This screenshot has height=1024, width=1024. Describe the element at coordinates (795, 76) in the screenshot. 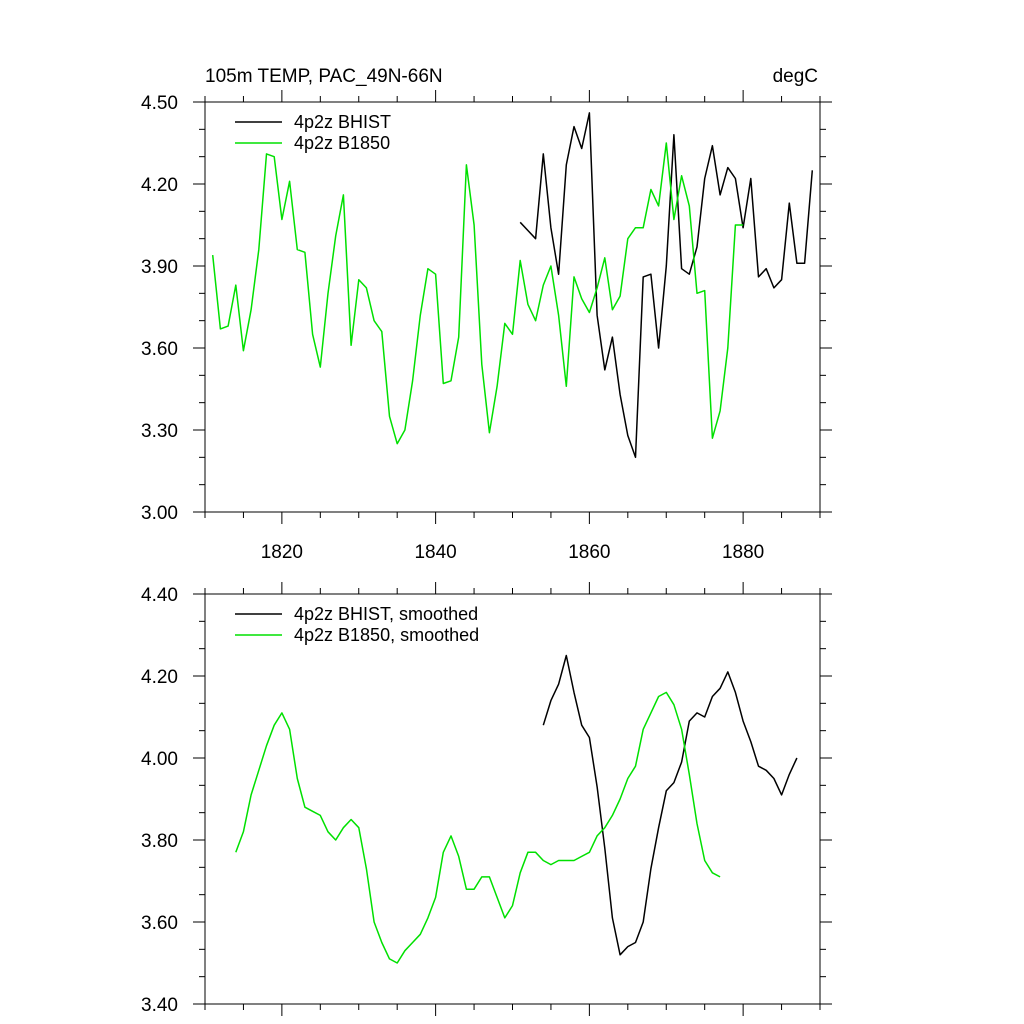

I see `units-label: degC` at that location.